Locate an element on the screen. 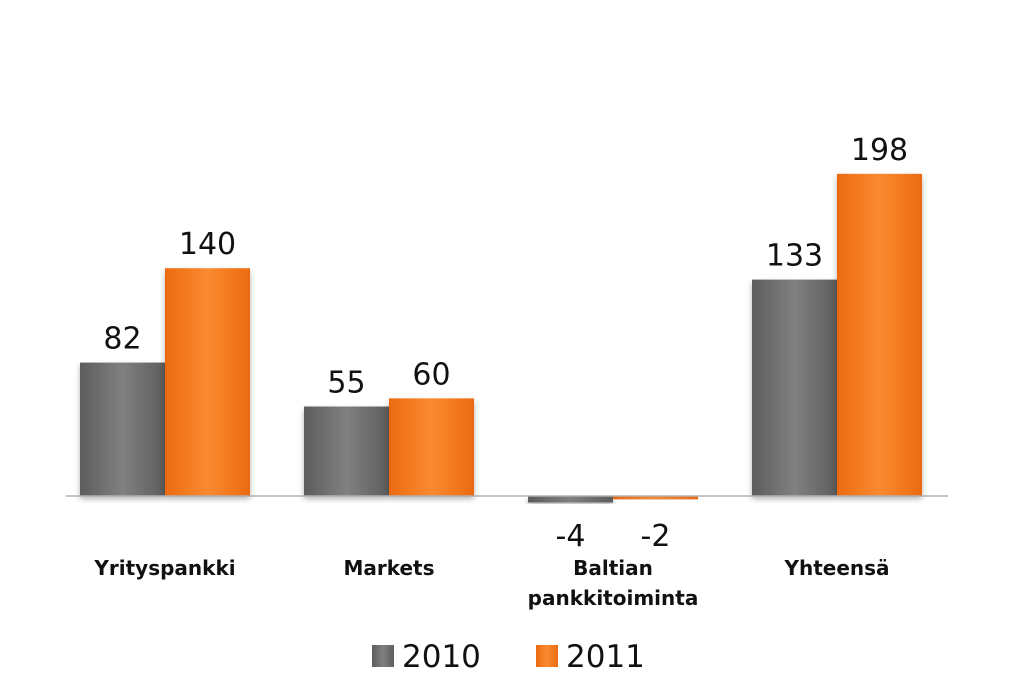 The height and width of the screenshot is (695, 1024). value-label-2010-0: 82 is located at coordinates (122, 339).